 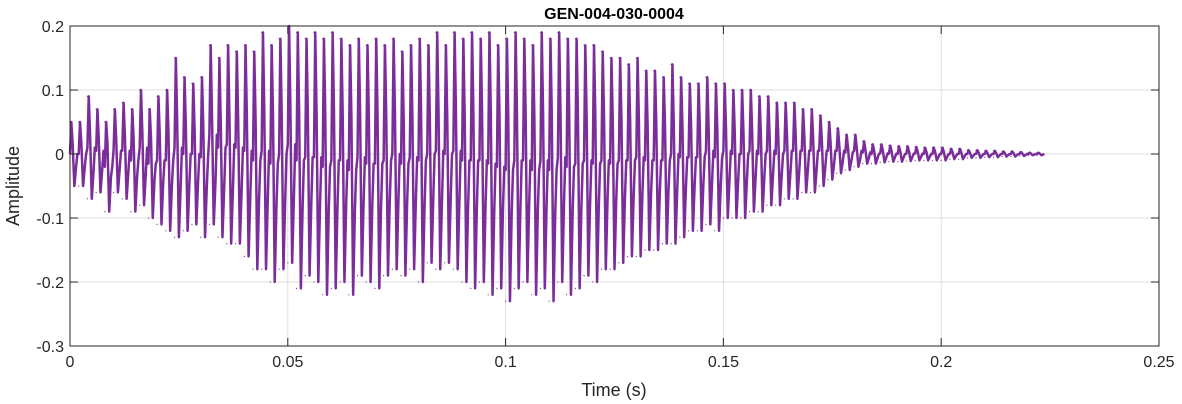 What do you see at coordinates (53, 27) in the screenshot?
I see `y-tick-label: 0.2` at bounding box center [53, 27].